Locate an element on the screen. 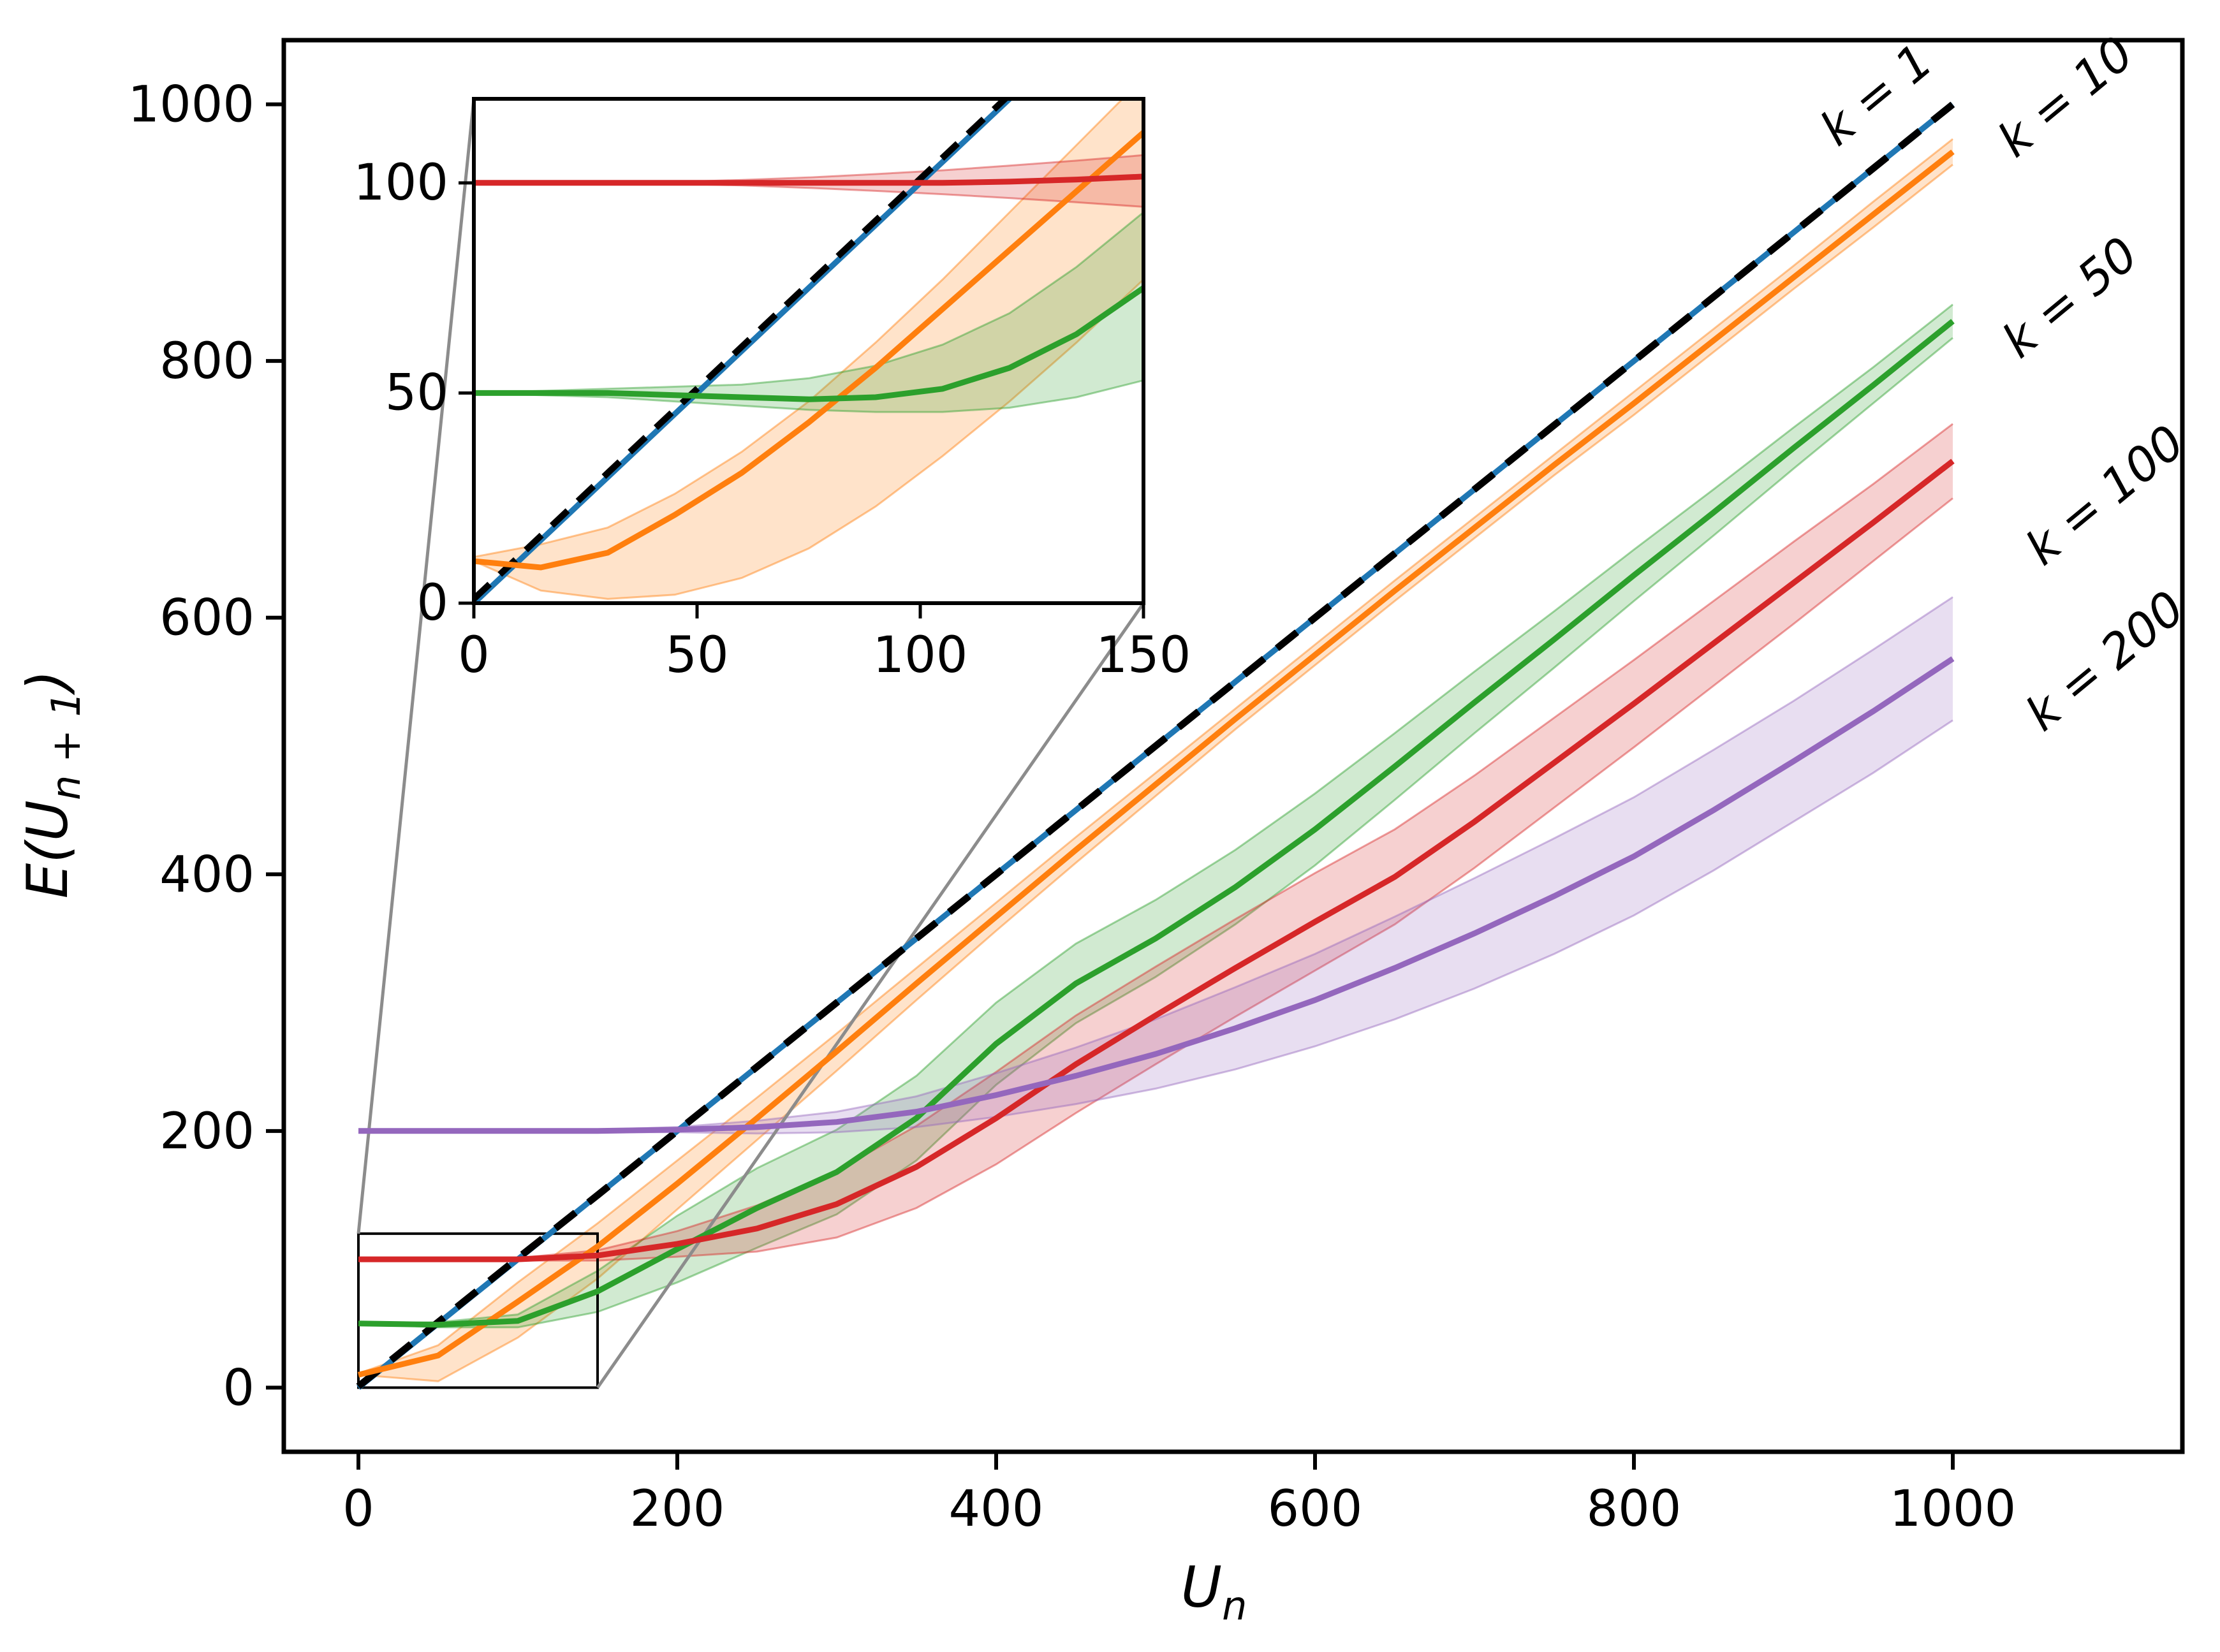  band-k50 is located at coordinates (809, 312).